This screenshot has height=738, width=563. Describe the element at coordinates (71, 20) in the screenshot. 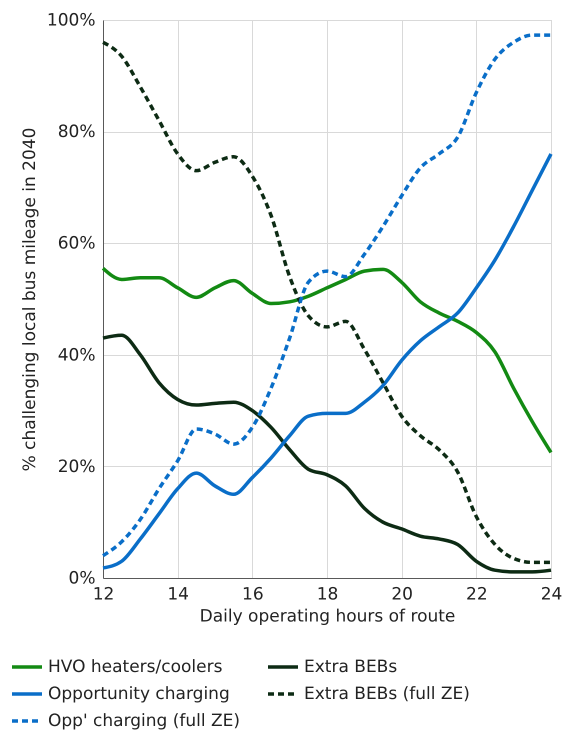

I see `y-tick-label: 100%` at that location.